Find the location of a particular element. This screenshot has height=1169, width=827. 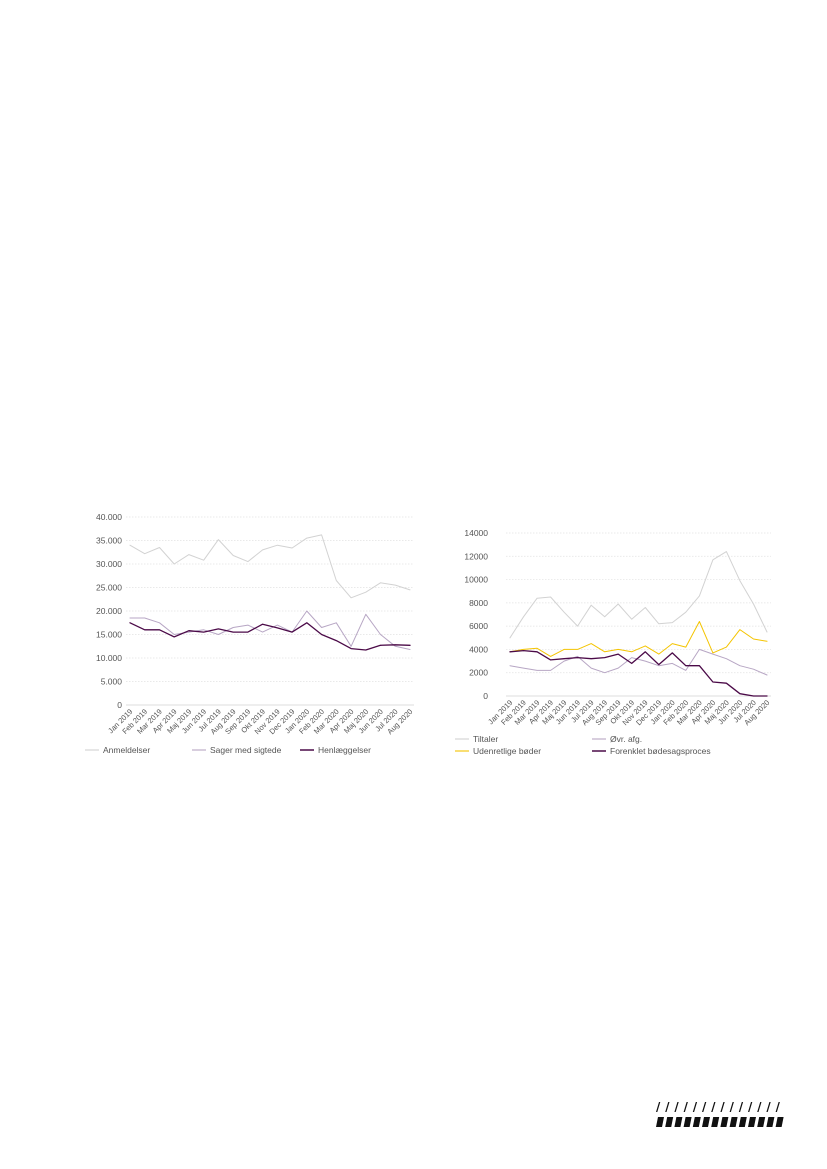

series-line-henlæggelser is located at coordinates (270, 636).